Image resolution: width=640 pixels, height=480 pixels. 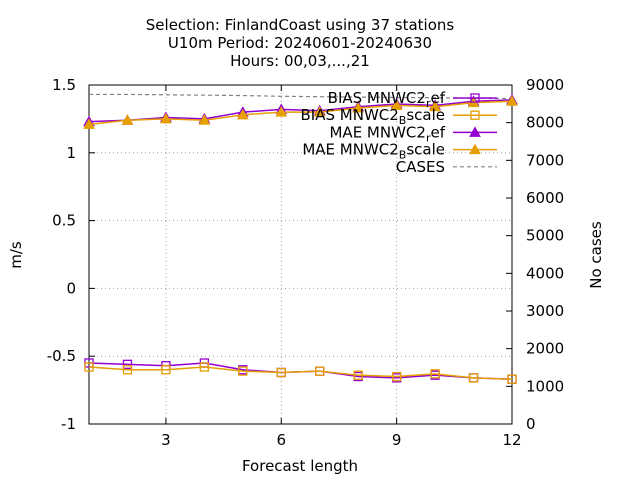 I want to click on y2-tick-label: 6000, so click(x=545, y=198).